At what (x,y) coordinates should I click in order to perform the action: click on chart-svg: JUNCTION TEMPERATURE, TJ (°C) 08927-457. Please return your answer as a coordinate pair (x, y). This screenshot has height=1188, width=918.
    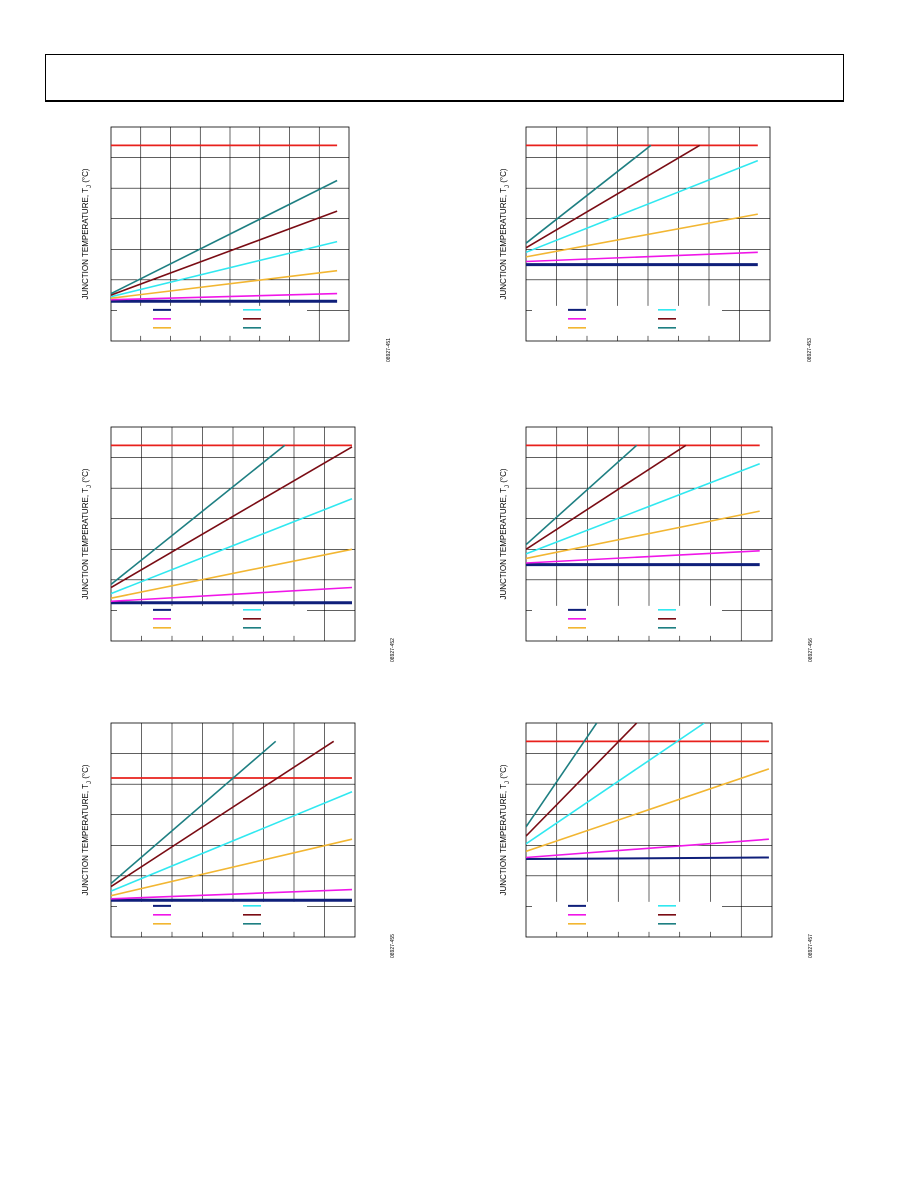
    Looking at the image, I should click on (656, 840).